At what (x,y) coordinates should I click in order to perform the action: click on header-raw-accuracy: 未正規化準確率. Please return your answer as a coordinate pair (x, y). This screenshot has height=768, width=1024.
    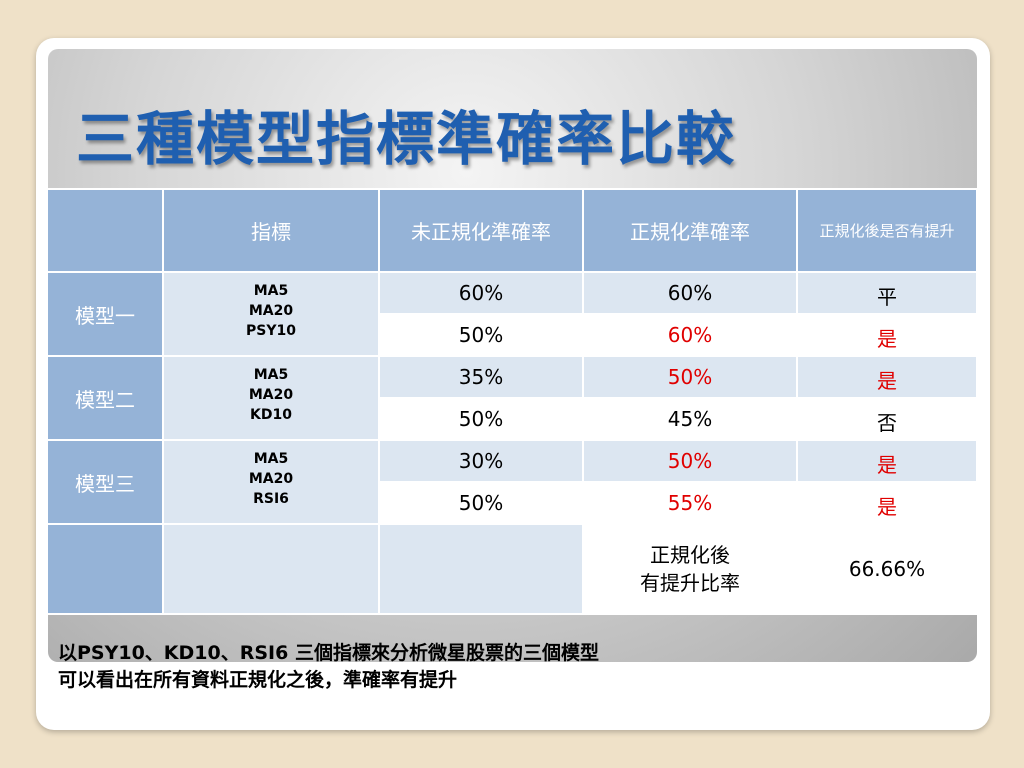
    Looking at the image, I should click on (481, 230).